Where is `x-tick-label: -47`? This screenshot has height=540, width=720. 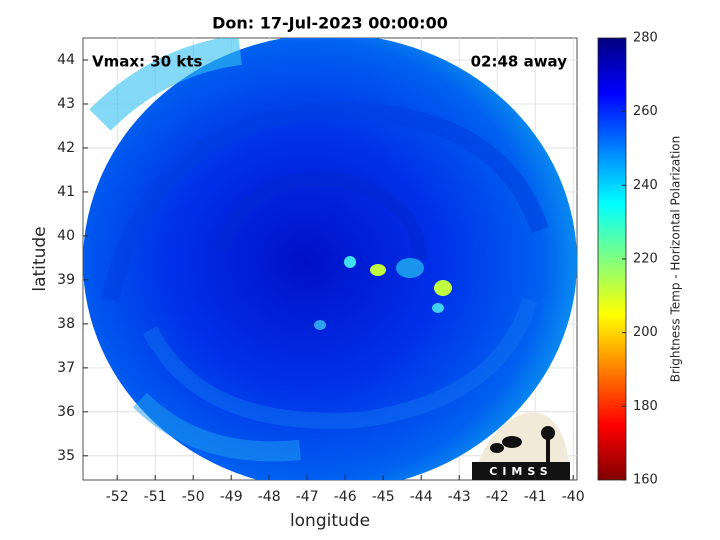 x-tick-label: -47 is located at coordinates (307, 497).